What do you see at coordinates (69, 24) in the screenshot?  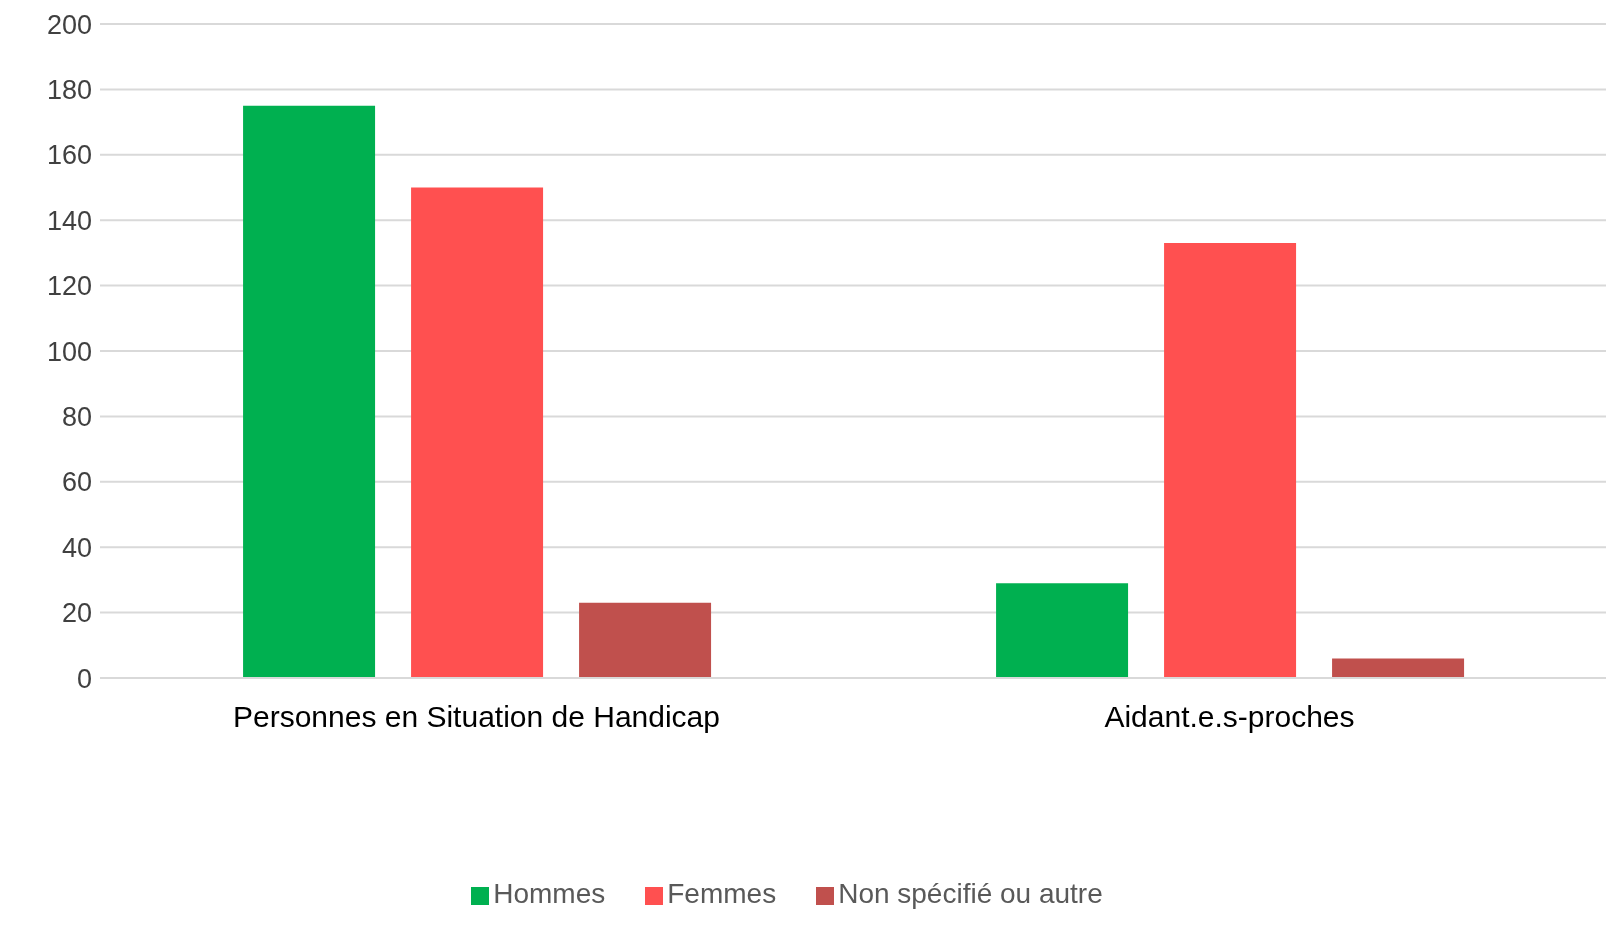 I see `y-tick-label: 200` at bounding box center [69, 24].